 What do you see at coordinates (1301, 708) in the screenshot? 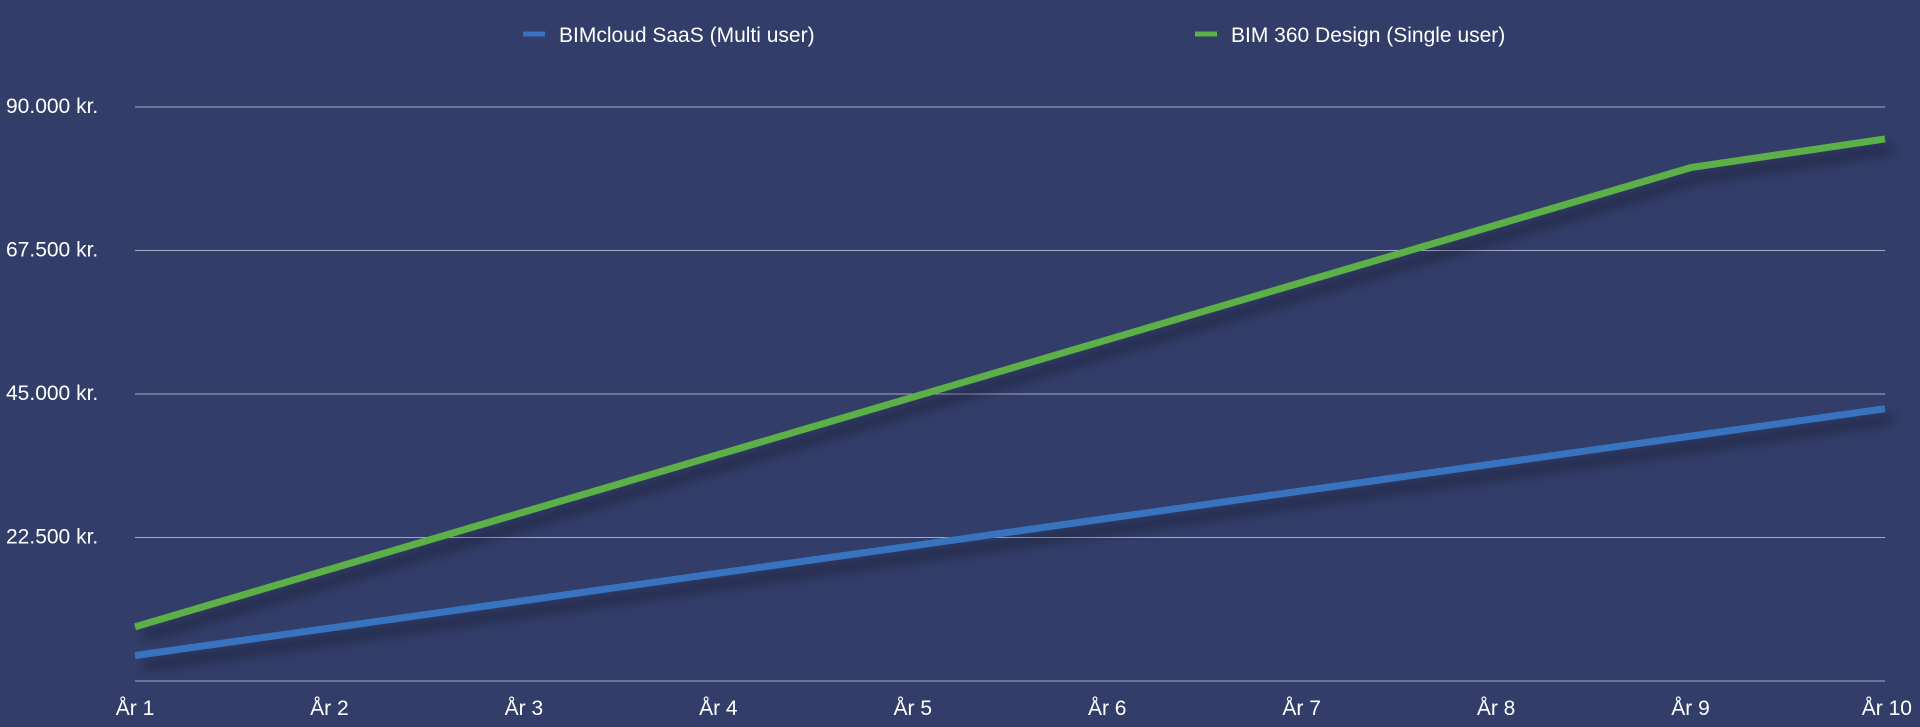
I see `x-tick-label: År 7` at bounding box center [1301, 708].